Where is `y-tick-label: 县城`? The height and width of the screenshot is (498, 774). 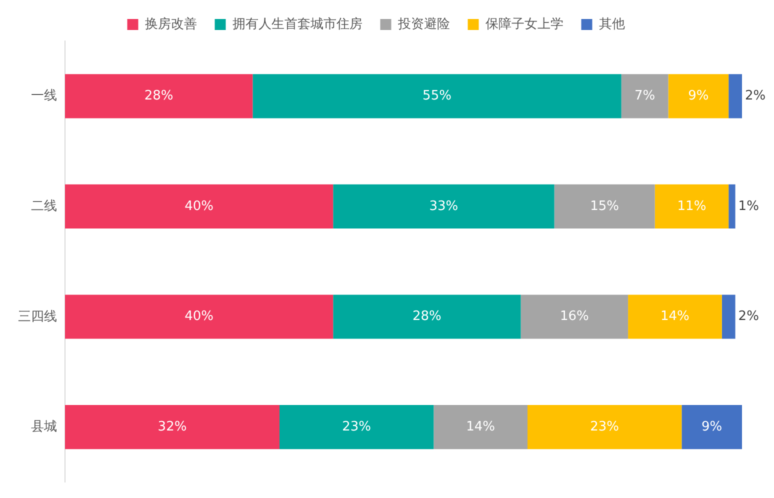 y-tick-label: 县城 is located at coordinates (44, 426).